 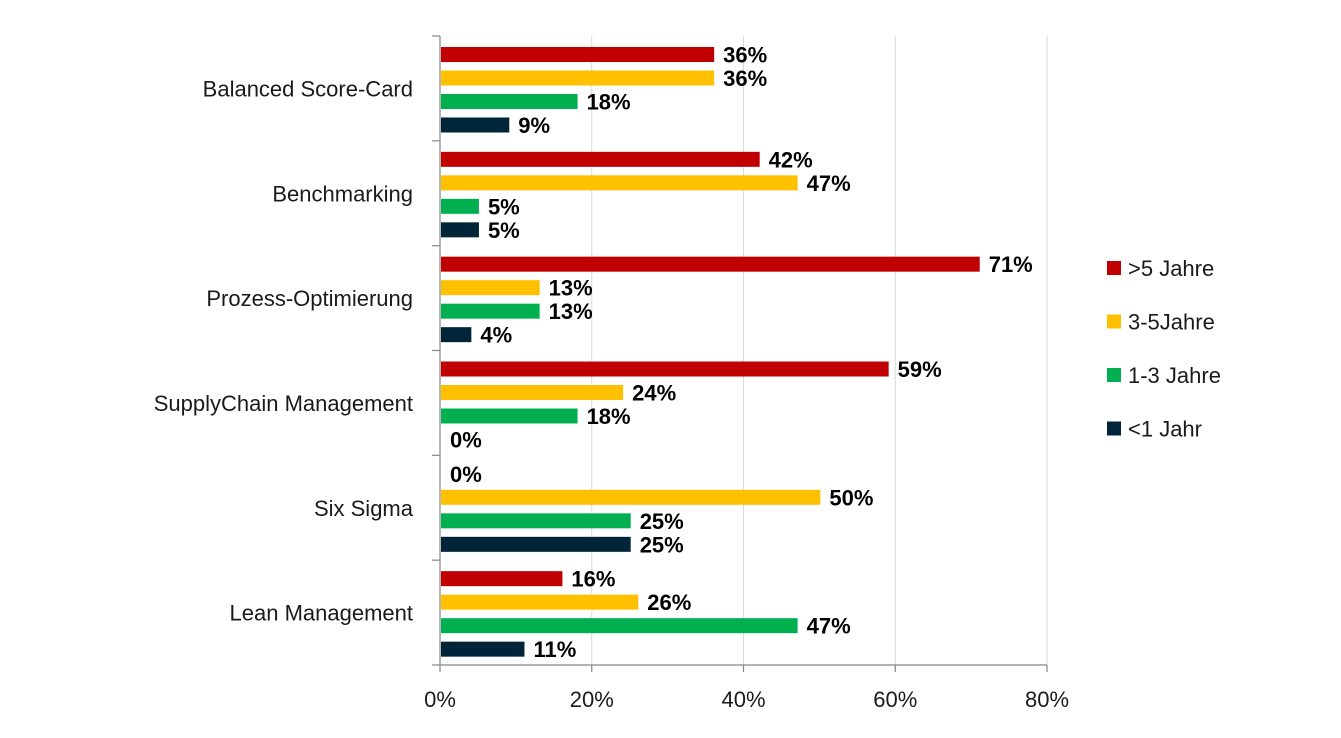 What do you see at coordinates (309, 298) in the screenshot?
I see `category-label: Prozess-Optimierung` at bounding box center [309, 298].